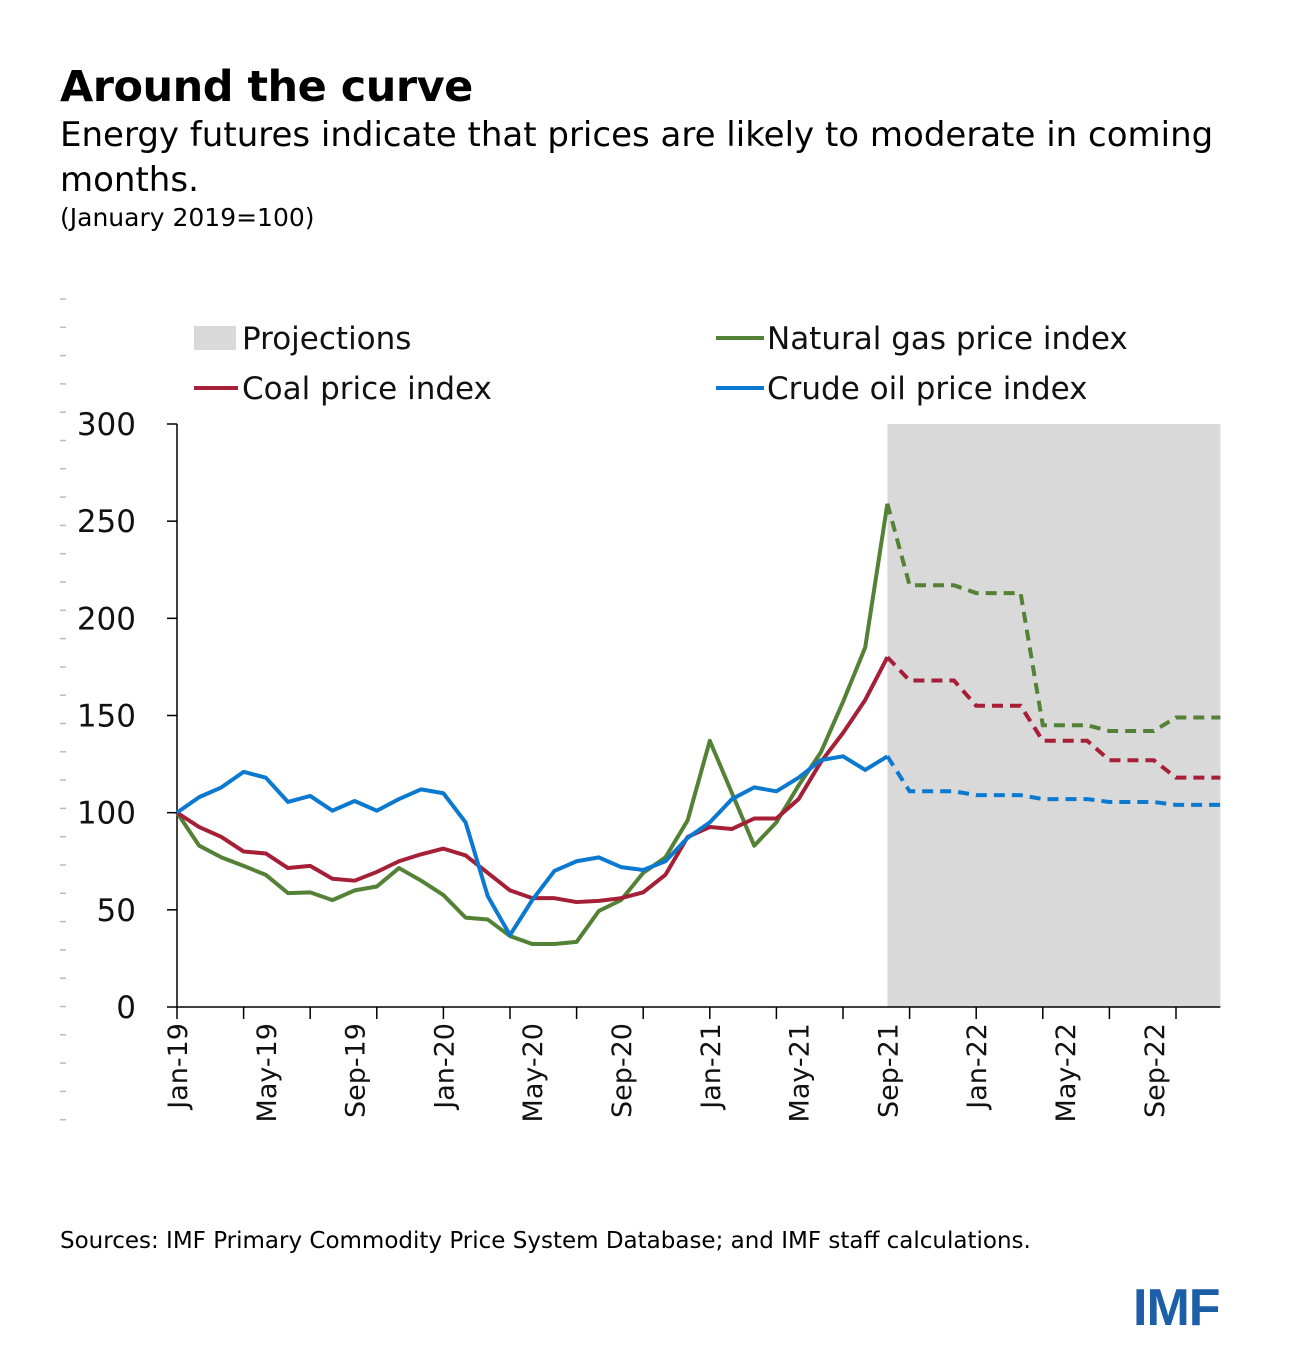 The image size is (1300, 1348). What do you see at coordinates (977, 1067) in the screenshot?
I see `x-tick-label: Jan-22` at bounding box center [977, 1067].